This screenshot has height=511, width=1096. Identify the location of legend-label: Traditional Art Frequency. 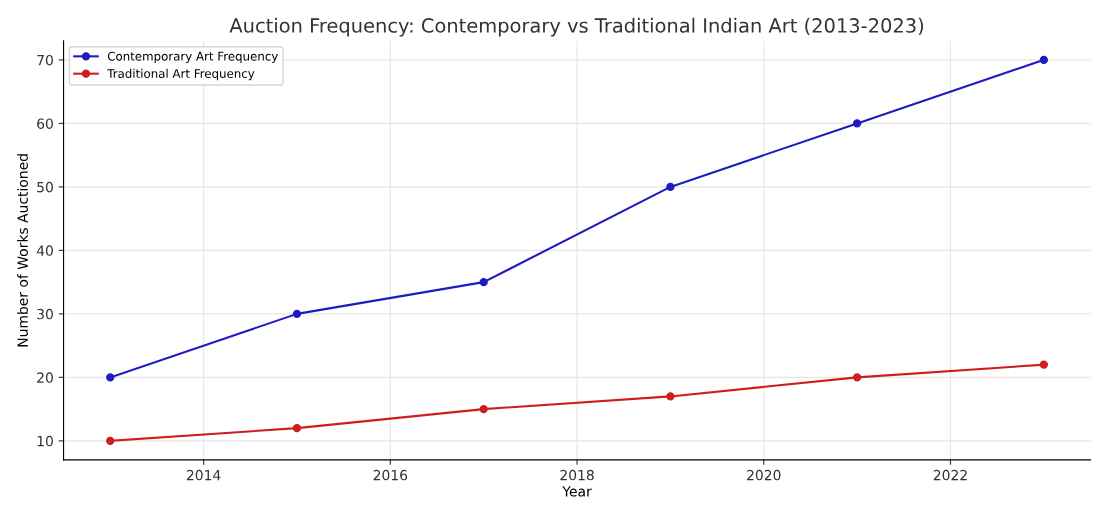
(181, 74).